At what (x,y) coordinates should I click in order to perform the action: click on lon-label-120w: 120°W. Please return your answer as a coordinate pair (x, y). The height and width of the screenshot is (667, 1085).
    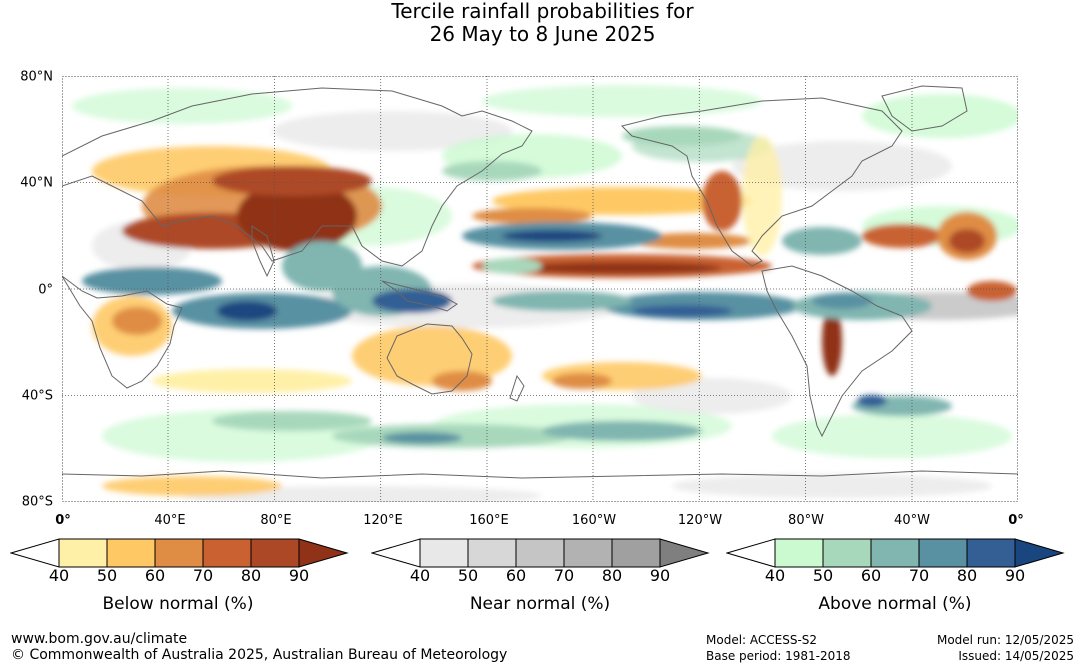
    Looking at the image, I should click on (700, 520).